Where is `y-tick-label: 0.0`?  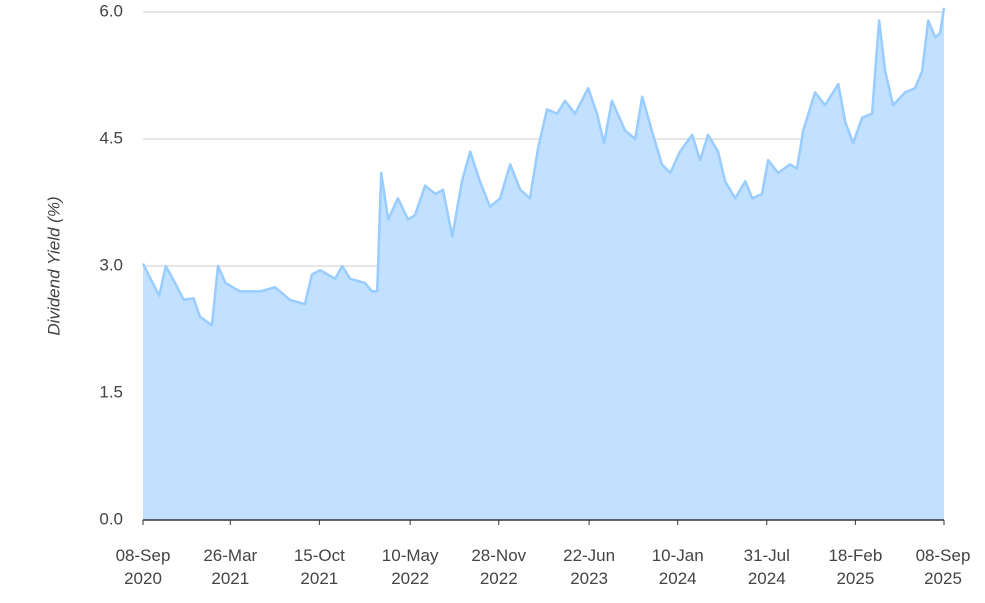 y-tick-label: 0.0 is located at coordinates (111, 518).